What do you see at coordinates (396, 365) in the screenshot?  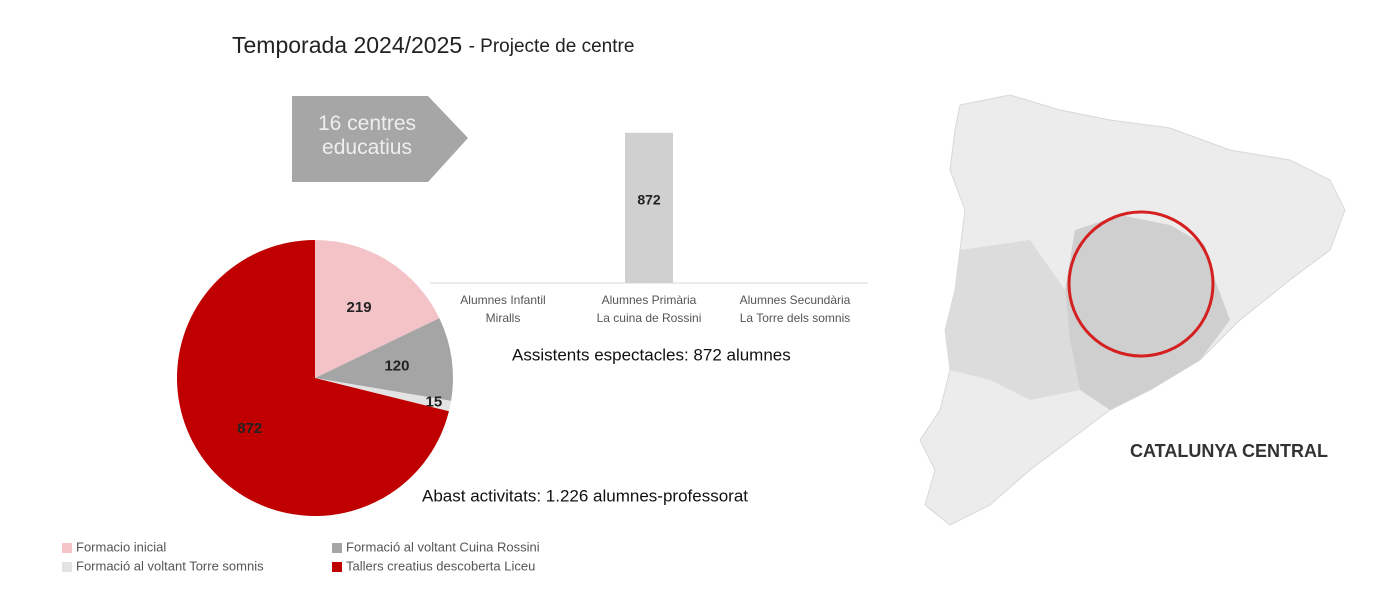 I see `data-label: 120` at bounding box center [396, 365].